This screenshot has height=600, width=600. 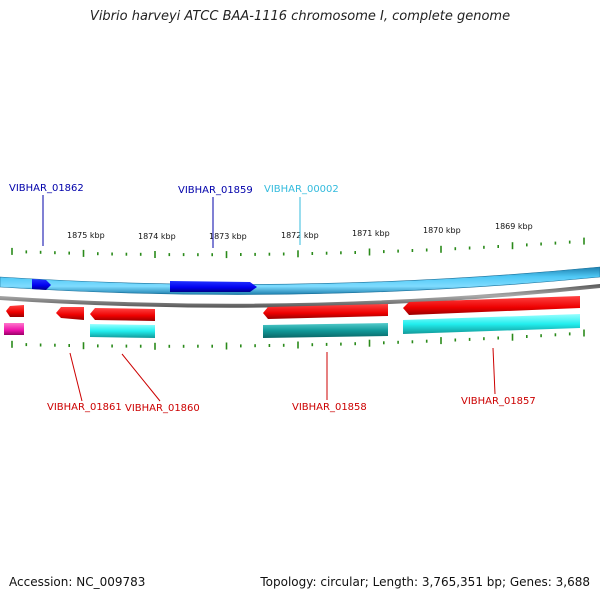 What do you see at coordinates (215, 190) in the screenshot?
I see `gene-label-forward: VIBHAR_01859` at bounding box center [215, 190].